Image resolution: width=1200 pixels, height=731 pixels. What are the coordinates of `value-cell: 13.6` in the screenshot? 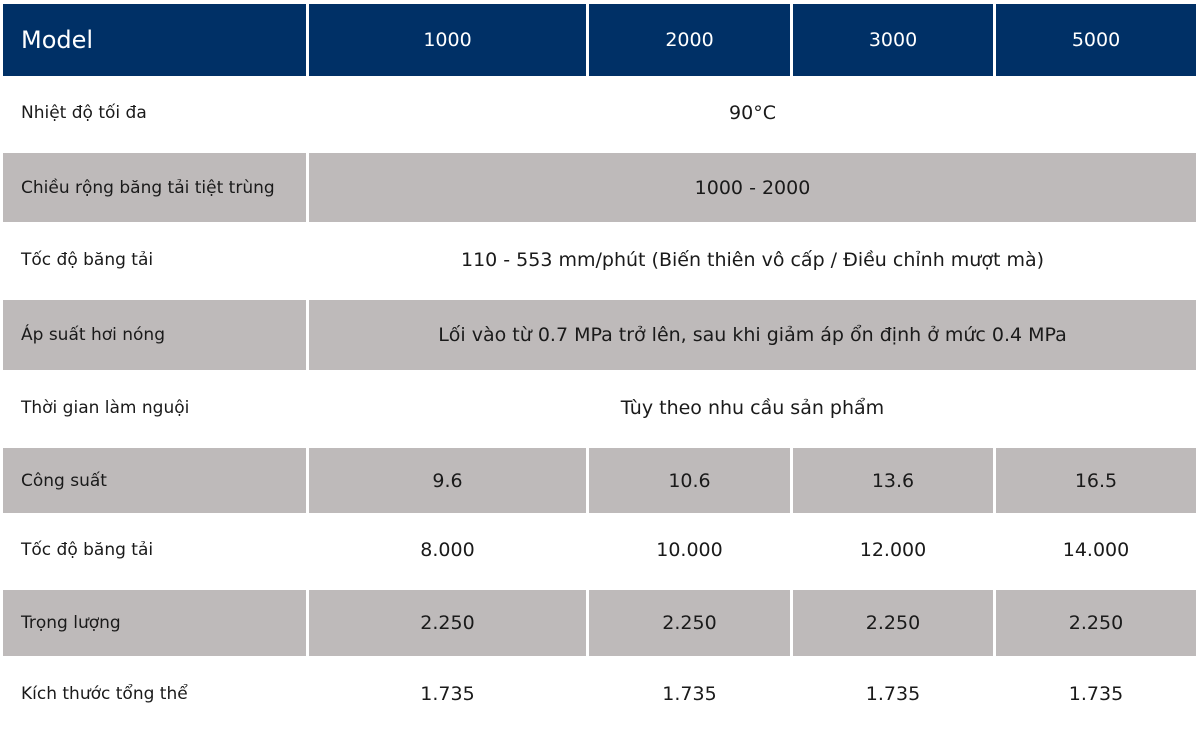 It's located at (893, 480).